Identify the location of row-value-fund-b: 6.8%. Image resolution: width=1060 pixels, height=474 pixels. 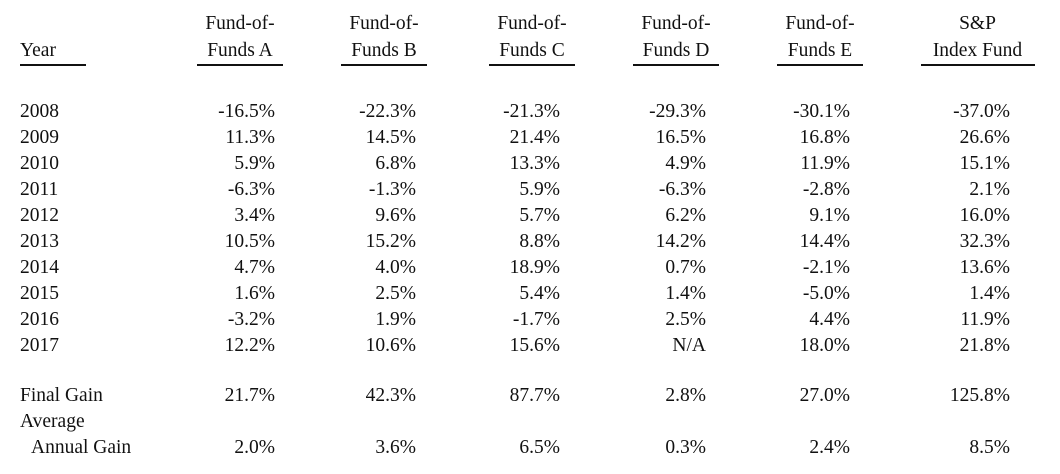
(395, 163).